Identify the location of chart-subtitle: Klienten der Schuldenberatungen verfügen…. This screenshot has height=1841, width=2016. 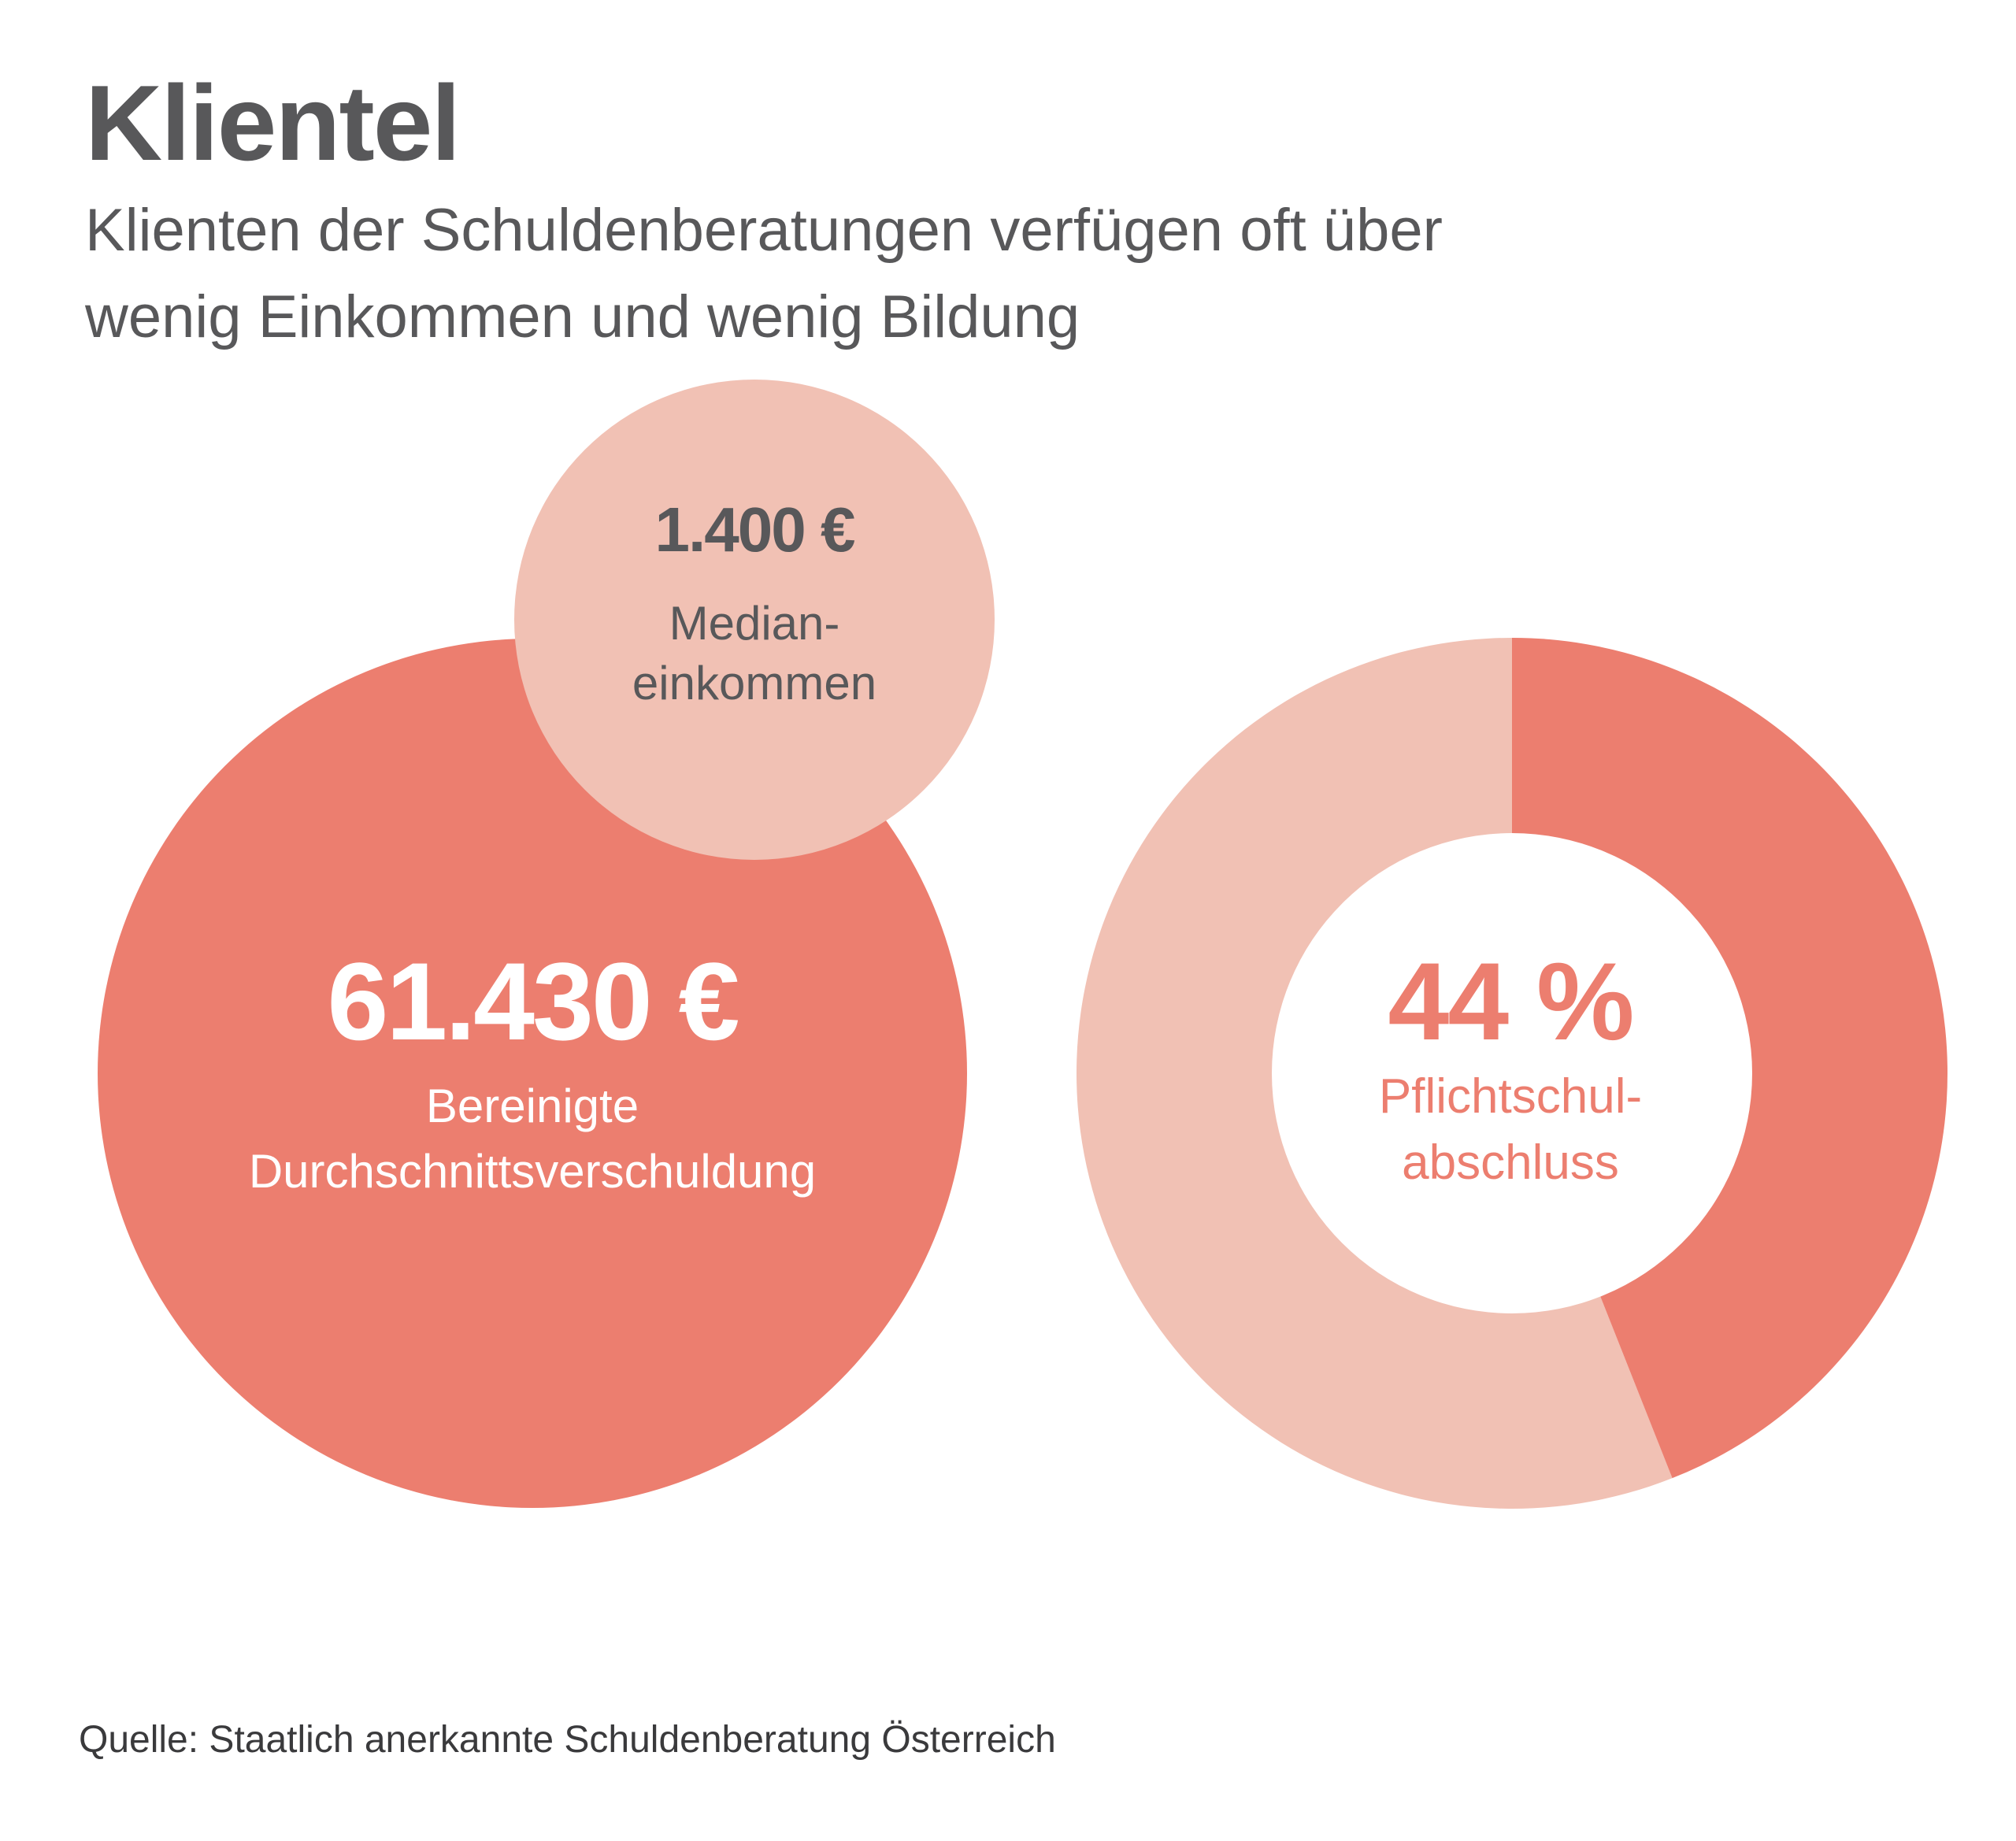
(872, 274).